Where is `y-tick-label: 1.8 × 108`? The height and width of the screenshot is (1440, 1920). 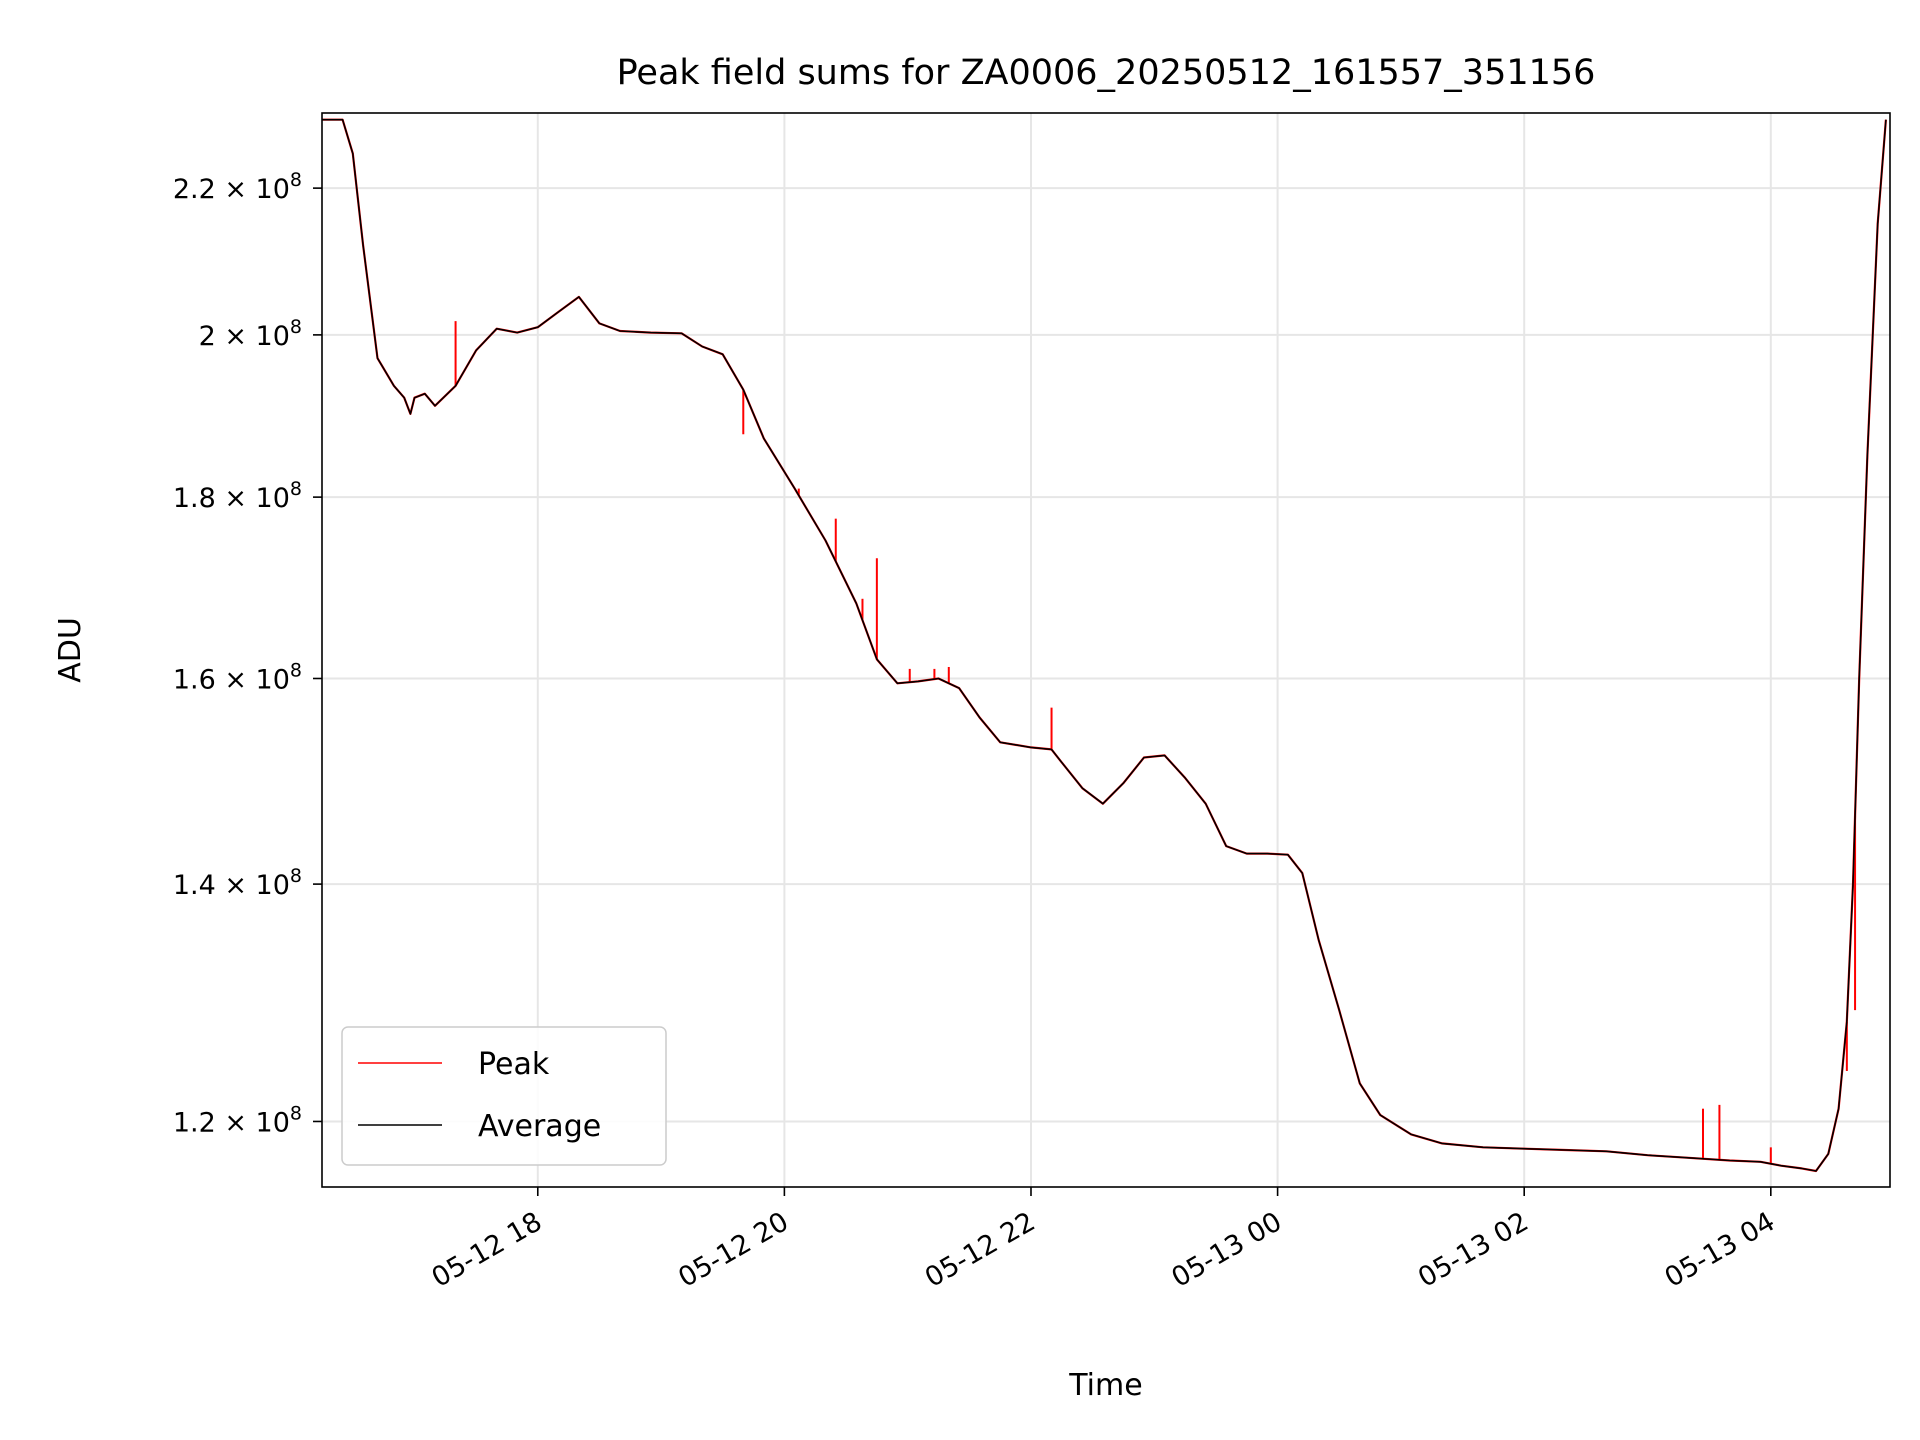 y-tick-label: 1.8 × 108 is located at coordinates (237, 496).